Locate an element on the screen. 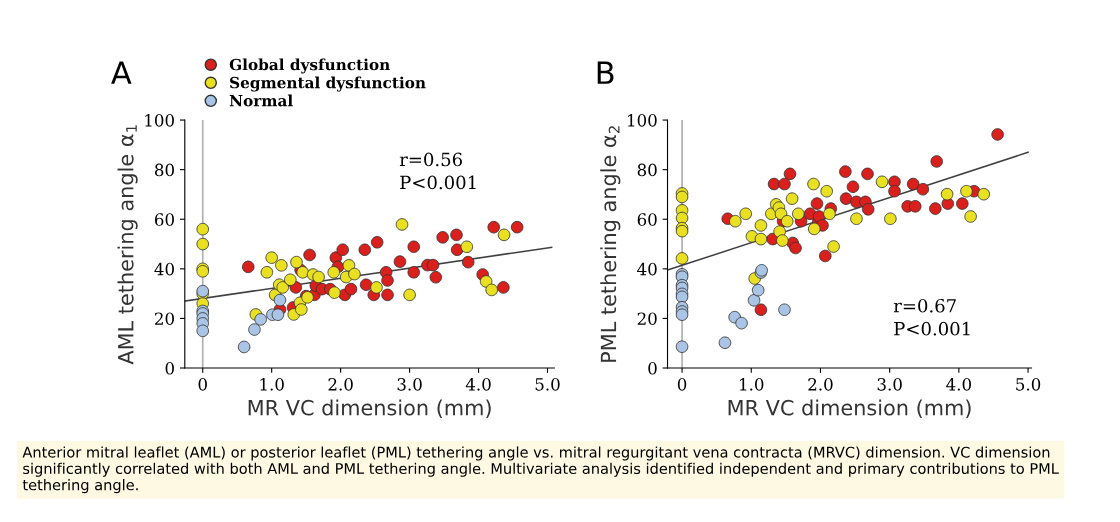 The image size is (1120, 522). text: Anterior mitral leaflet (AML) or posterior leaflet (PML) tethering angle vs. mitral regurgitant vena contracta (MRVC) dimension. VC dimension significantly correlated with both AML and PML tethering angle. Multivariate analysis identified independent and primary contributions to PML tethering angle. is located at coordinates (540, 470).